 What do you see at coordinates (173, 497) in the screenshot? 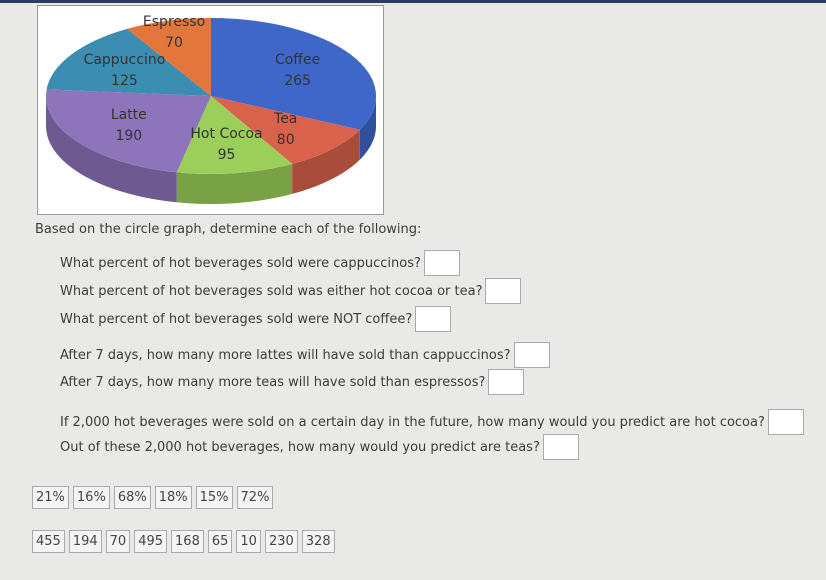
I see `answer-tile: 18%` at bounding box center [173, 497].